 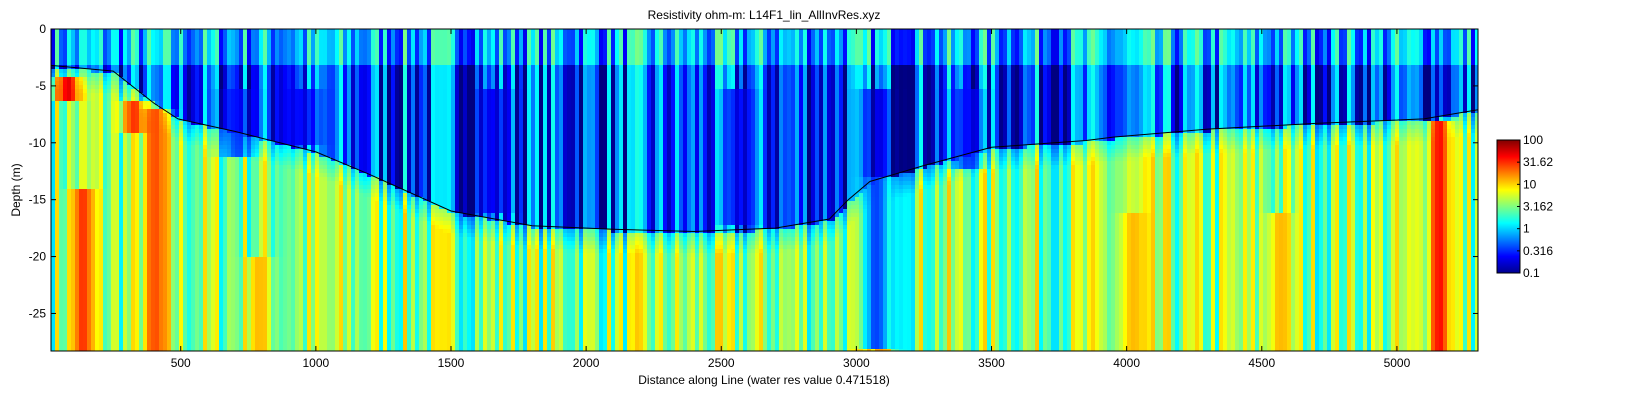 I want to click on x-tick-label: 1000, so click(x=316, y=363).